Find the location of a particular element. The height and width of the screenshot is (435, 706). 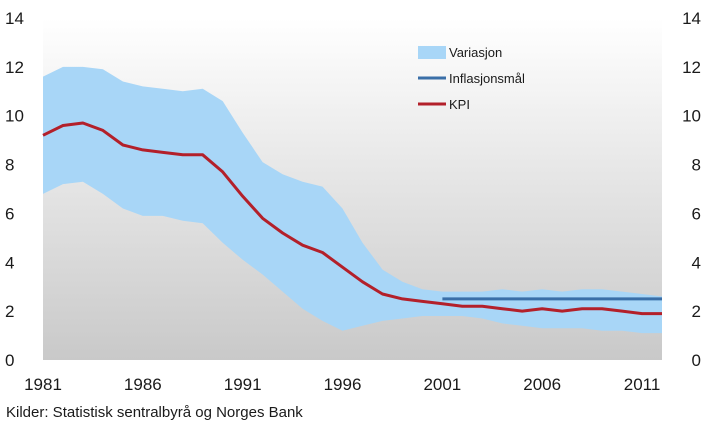

x-tick-label: 1986 is located at coordinates (143, 384).